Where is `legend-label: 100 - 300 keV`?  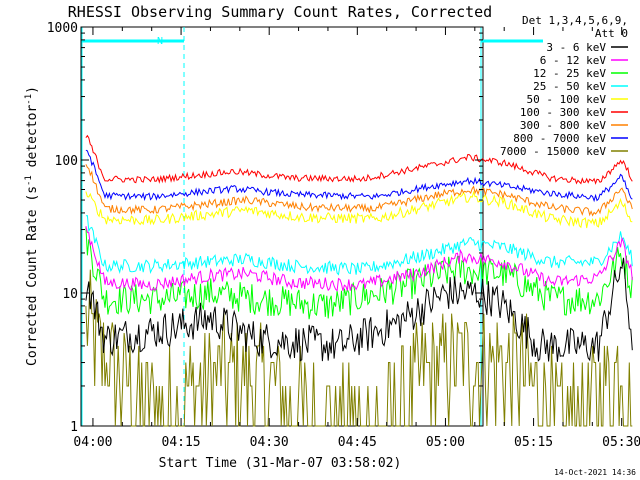 legend-label: 100 - 300 keV is located at coordinates (563, 112).